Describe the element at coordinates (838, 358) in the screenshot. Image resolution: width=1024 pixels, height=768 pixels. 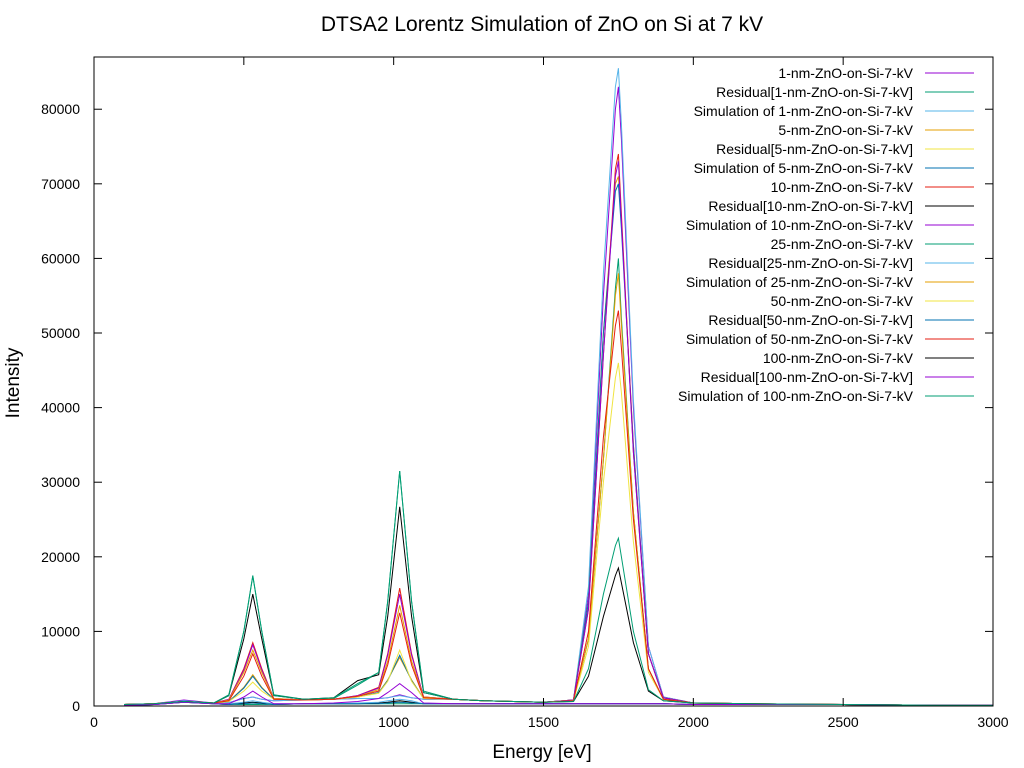
I see `legend-label: 100-nm-ZnO-on-Si-7-kV` at that location.